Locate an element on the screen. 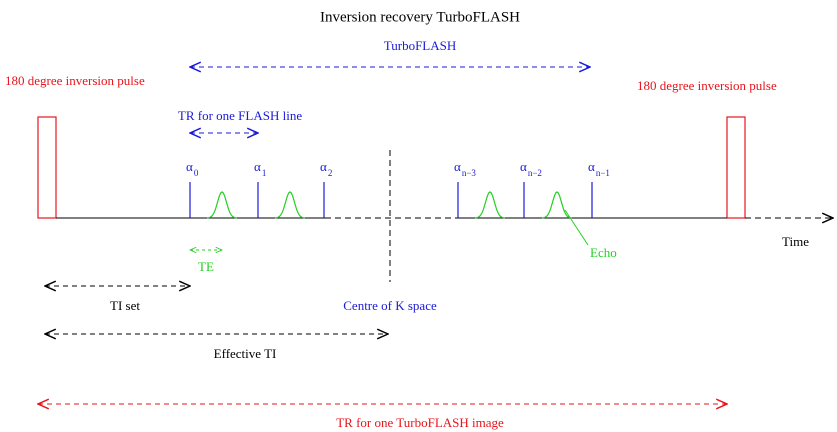 The width and height of the screenshot is (837, 432). pulse-label: α0 is located at coordinates (192, 168).